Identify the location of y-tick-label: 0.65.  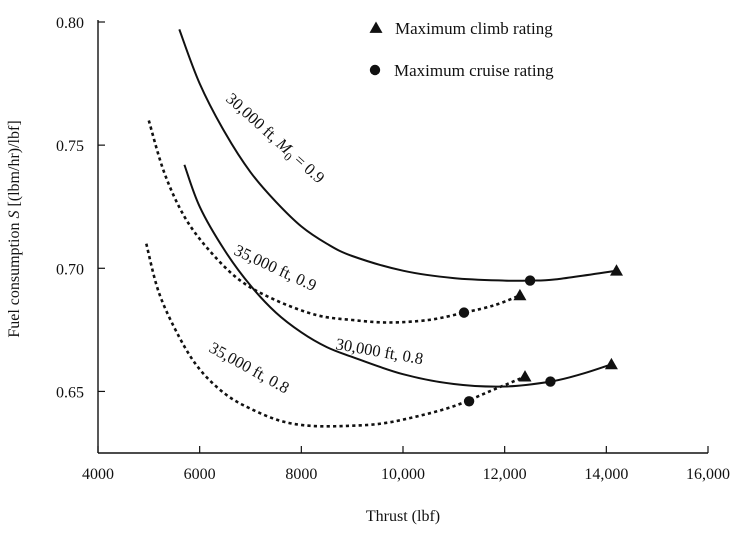
(70, 392).